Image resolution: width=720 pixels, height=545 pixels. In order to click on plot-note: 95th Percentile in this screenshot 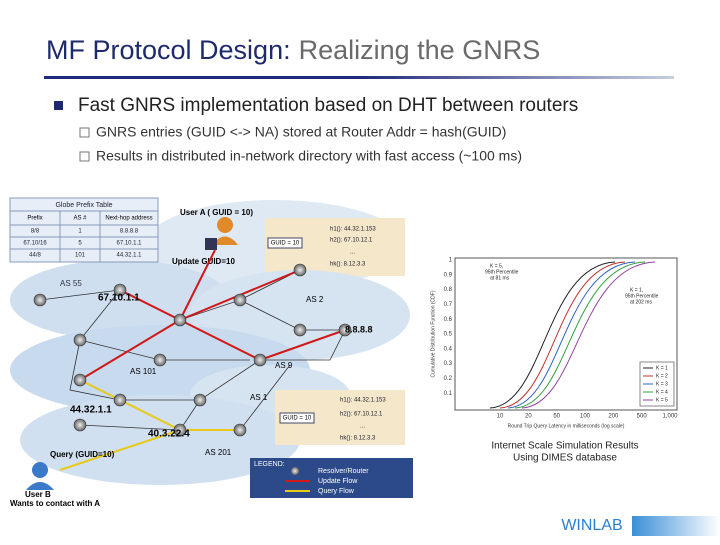, I will do `click(642, 296)`.